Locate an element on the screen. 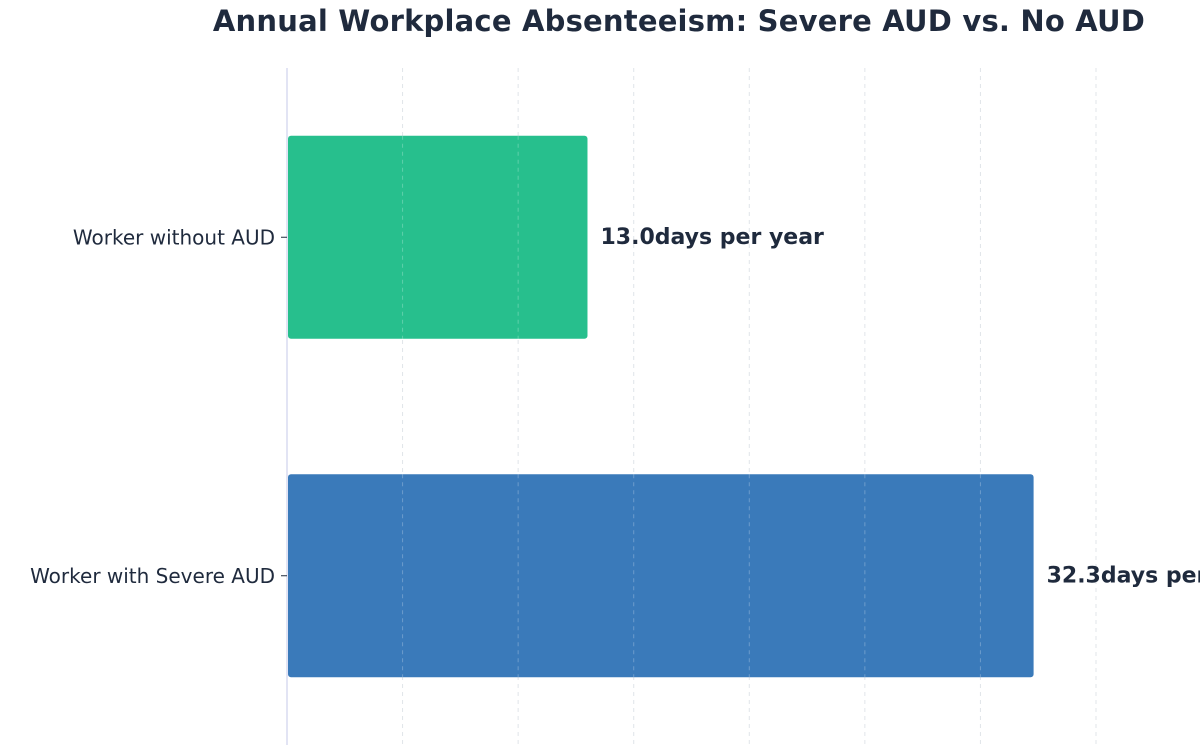 This screenshot has height=756, width=1200. y-tick-label: Worker with Severe AUD is located at coordinates (152, 576).